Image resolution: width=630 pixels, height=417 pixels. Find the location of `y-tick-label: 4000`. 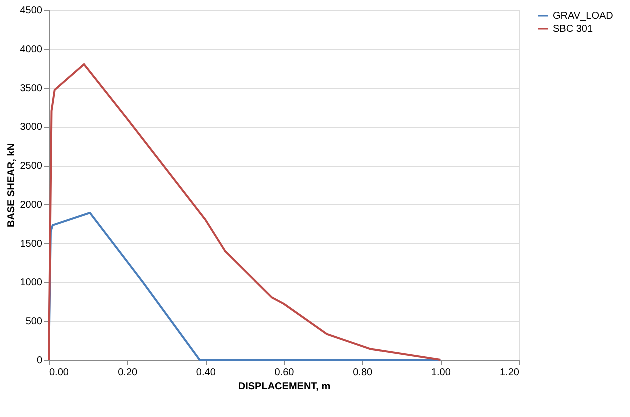

y-tick-label: 4000 is located at coordinates (31, 50).